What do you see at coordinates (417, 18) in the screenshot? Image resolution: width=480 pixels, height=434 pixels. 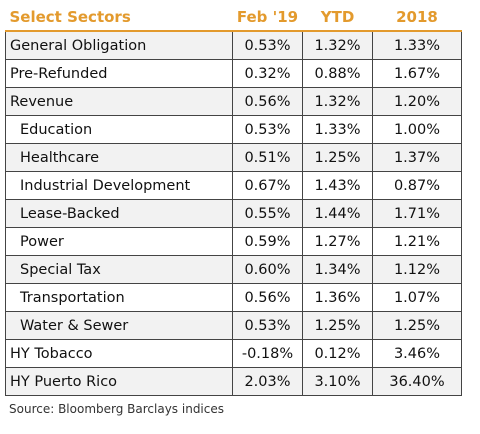 I see `header-cell: 2018` at bounding box center [417, 18].